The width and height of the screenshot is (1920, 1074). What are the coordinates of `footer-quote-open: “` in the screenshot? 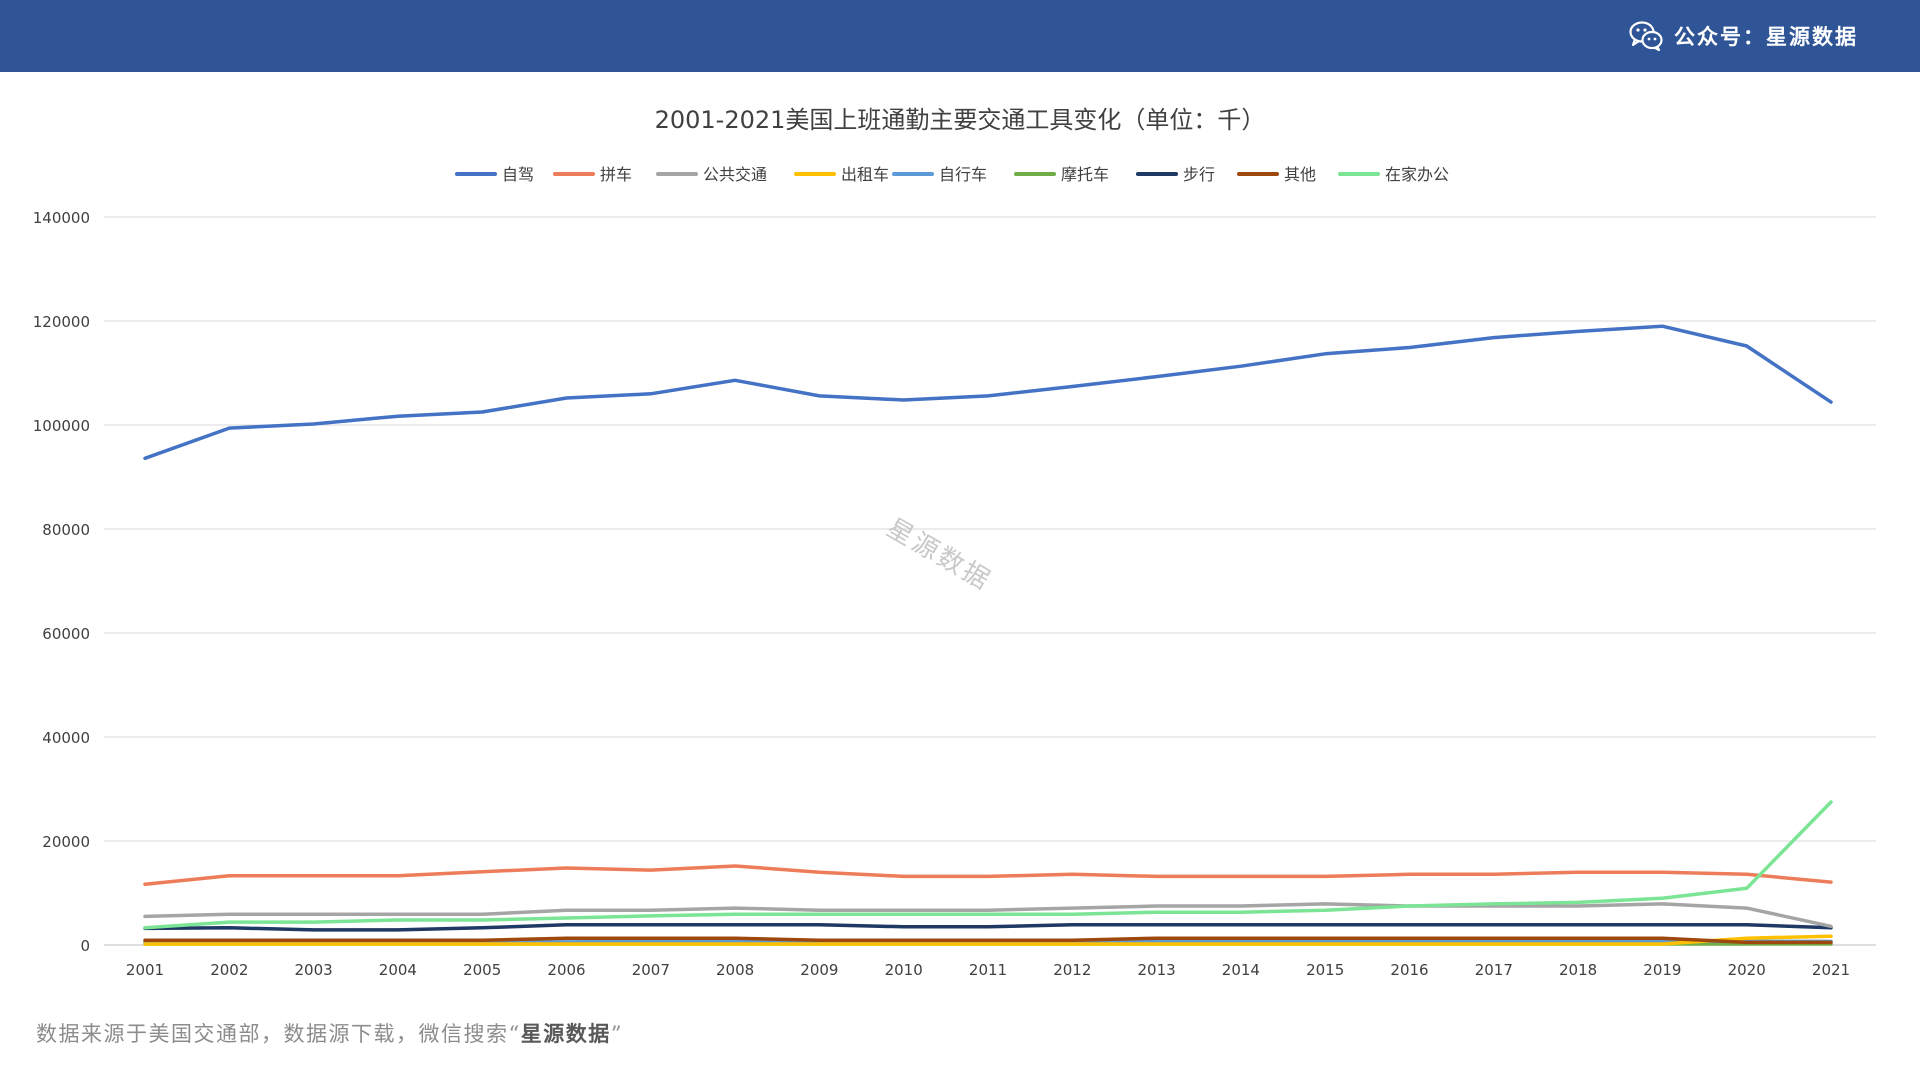 It's located at (514, 1034).